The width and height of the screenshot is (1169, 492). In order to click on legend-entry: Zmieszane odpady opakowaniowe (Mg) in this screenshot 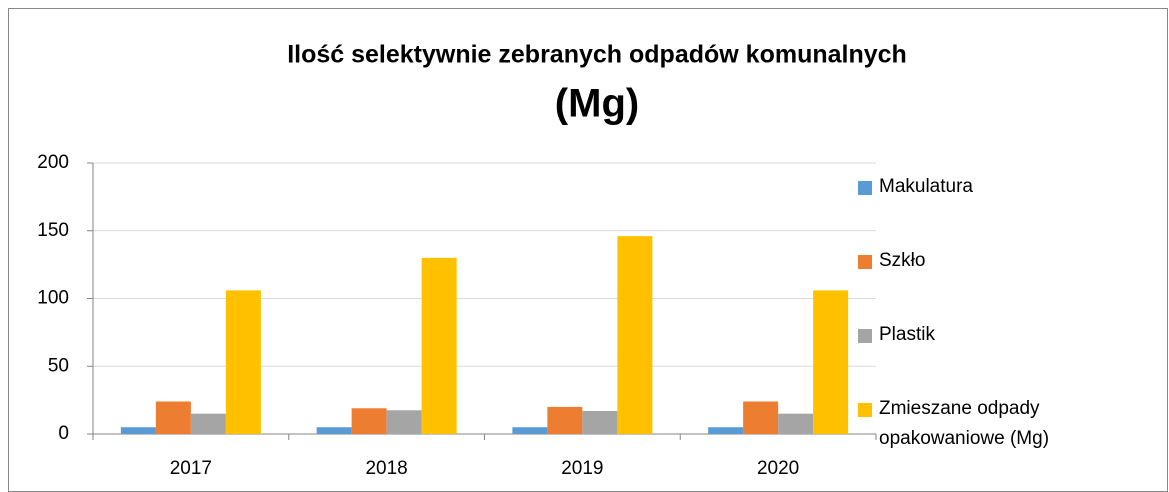, I will do `click(1008, 431)`.